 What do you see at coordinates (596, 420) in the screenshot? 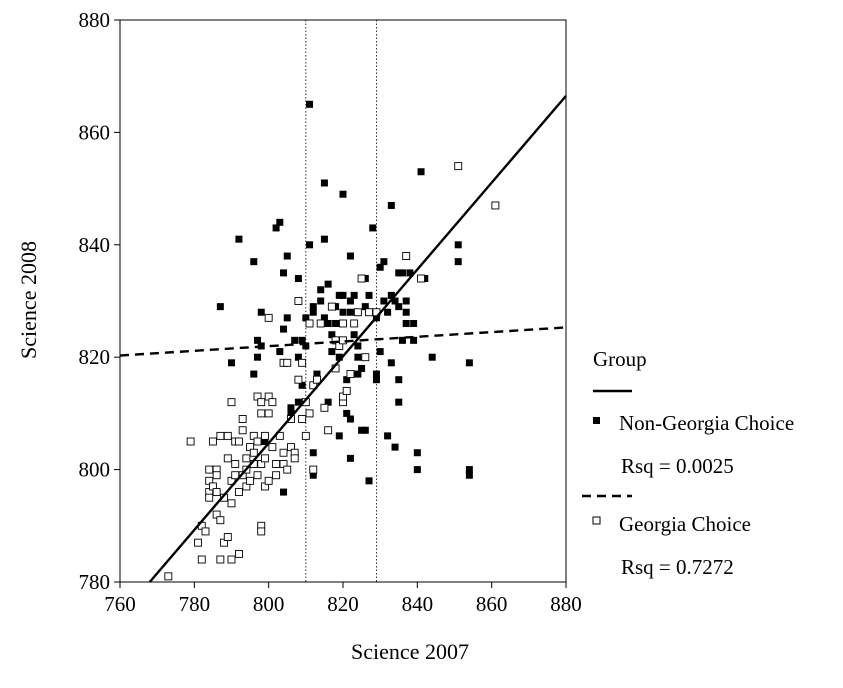
I see `legend-marker-filled` at bounding box center [596, 420].